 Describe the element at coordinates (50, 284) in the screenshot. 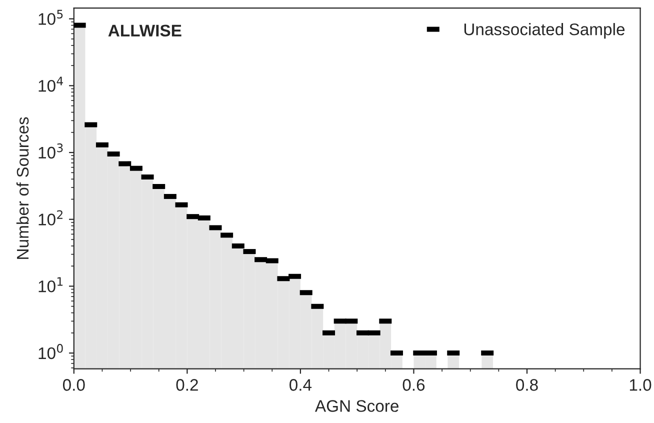

I see `y-tick-label: 10$^{1}$` at that location.